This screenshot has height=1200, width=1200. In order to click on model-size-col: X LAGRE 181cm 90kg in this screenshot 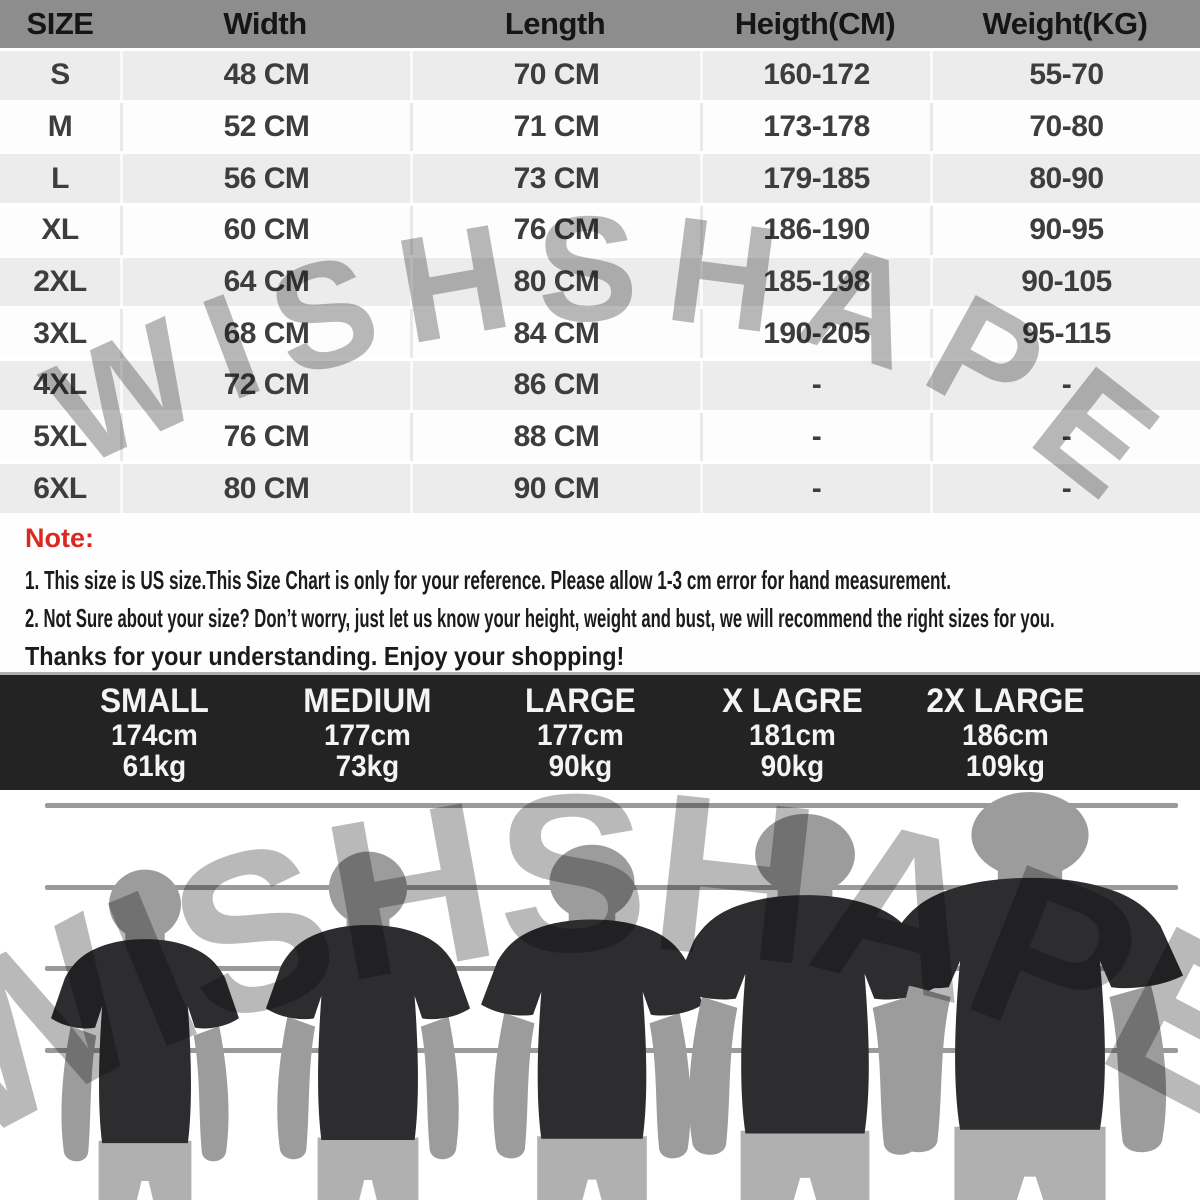, I will do `click(792, 736)`.